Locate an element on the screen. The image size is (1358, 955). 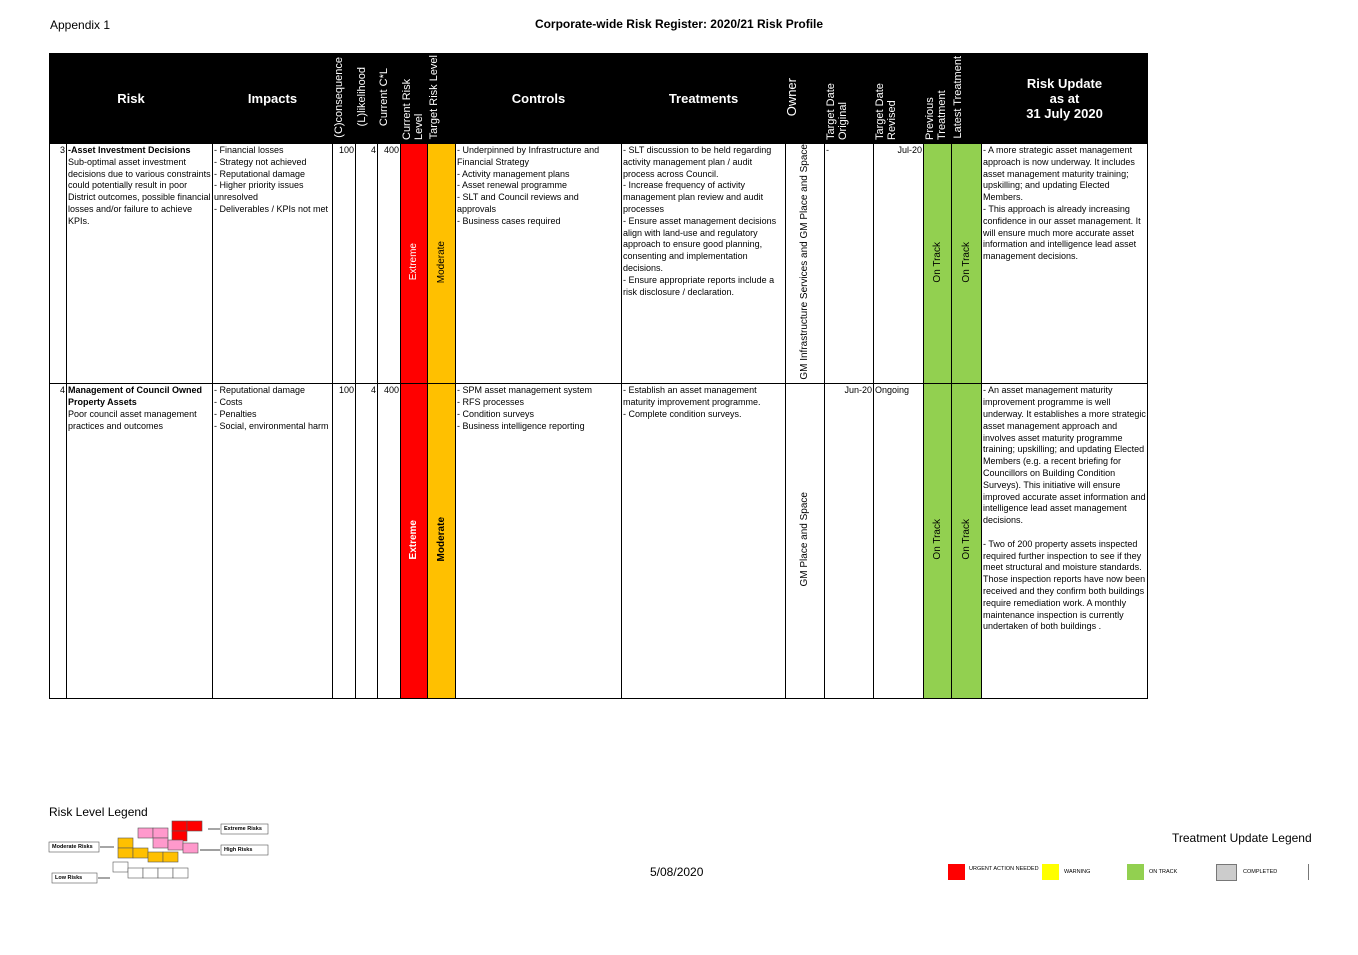
column-header-text: (C)consequence is located at coordinates (339, 97).